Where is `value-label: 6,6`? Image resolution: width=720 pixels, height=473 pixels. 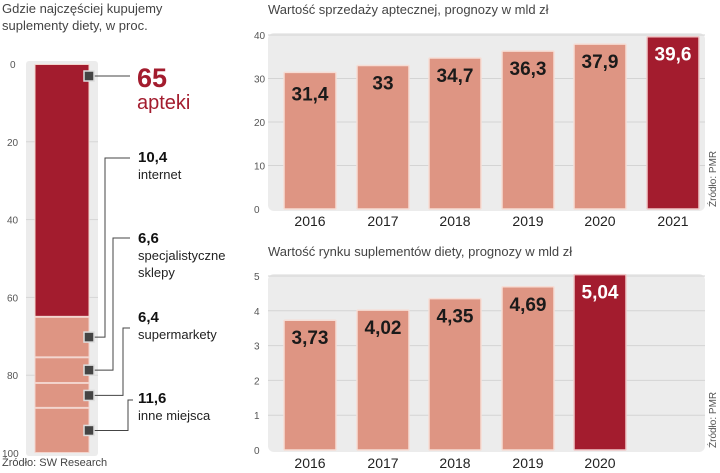
value-label: 6,6 is located at coordinates (148, 238).